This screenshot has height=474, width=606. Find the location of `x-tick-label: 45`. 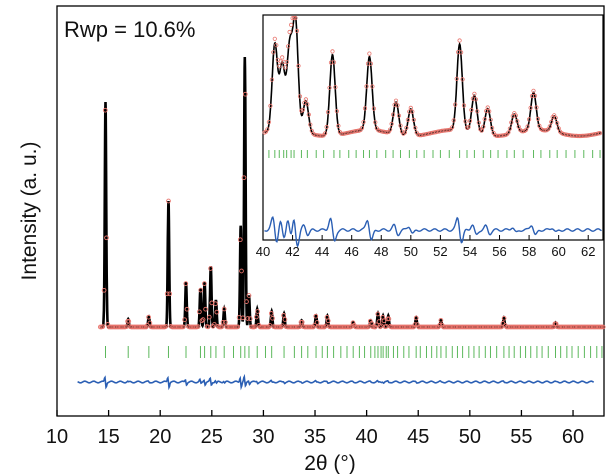

x-tick-label: 45 is located at coordinates (418, 437).